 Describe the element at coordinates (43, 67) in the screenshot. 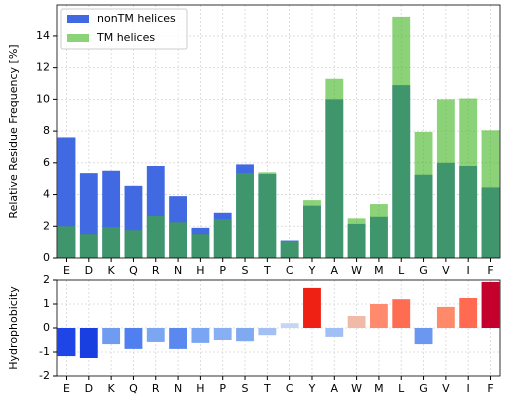

I see `y-tick-label: 12` at that location.